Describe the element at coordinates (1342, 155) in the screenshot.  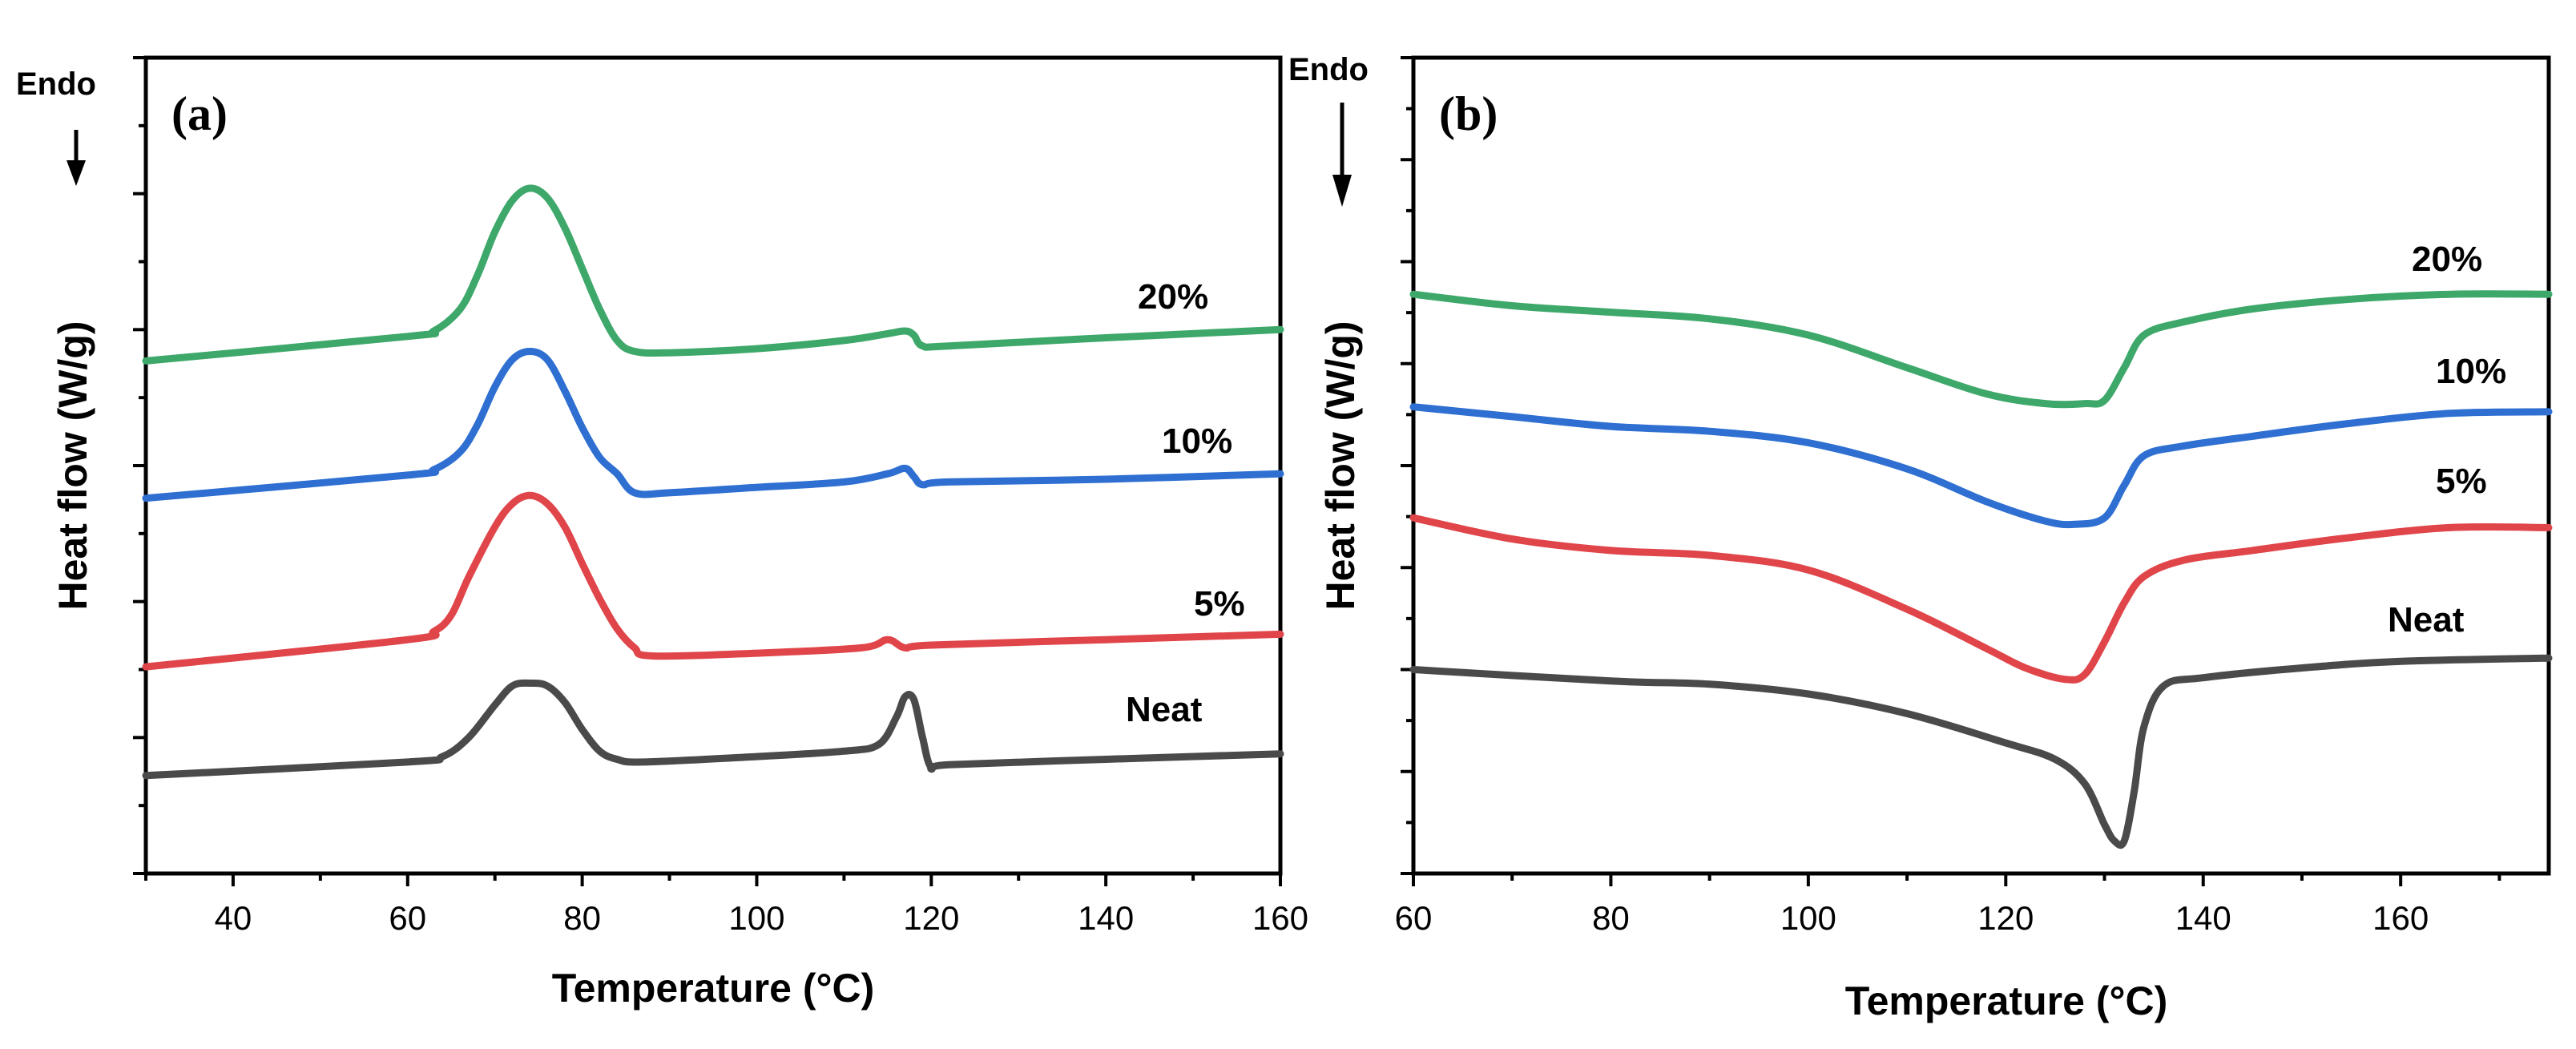
I see `panel-b-endo-arrow` at that location.